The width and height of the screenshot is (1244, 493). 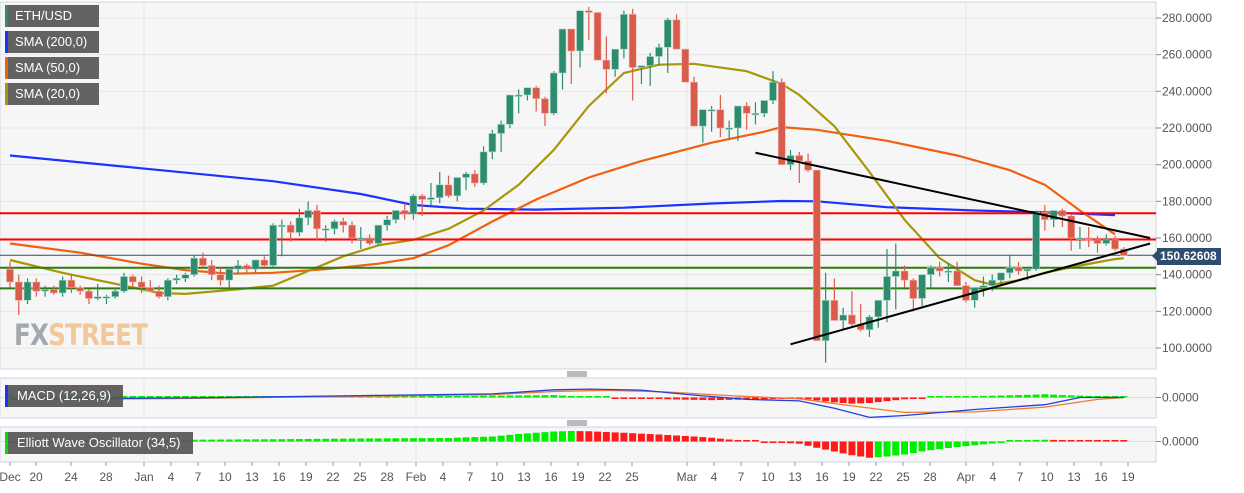 What do you see at coordinates (64, 396) in the screenshot?
I see `macd-label: MACD (12,26,9)` at bounding box center [64, 396].